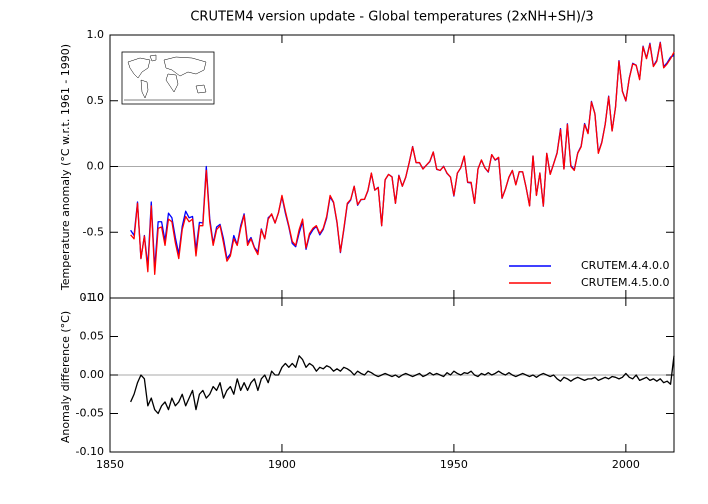 This screenshot has height=504, width=708. What do you see at coordinates (96, 100) in the screenshot?
I see `y-tick-label: 0.5` at bounding box center [96, 100].